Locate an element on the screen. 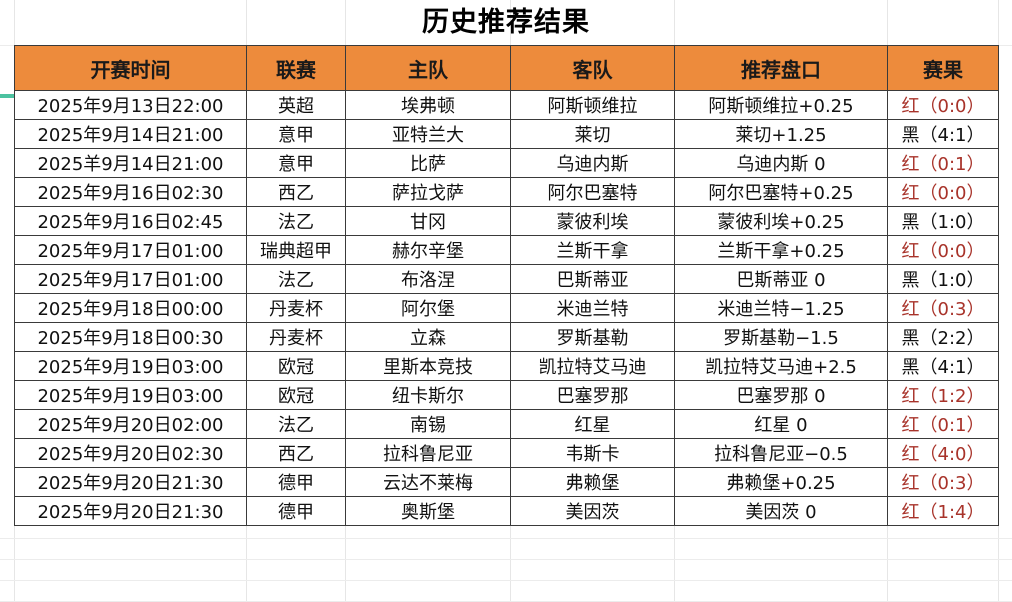 The width and height of the screenshot is (1012, 602). result-score: （1:4） is located at coordinates (952, 512).